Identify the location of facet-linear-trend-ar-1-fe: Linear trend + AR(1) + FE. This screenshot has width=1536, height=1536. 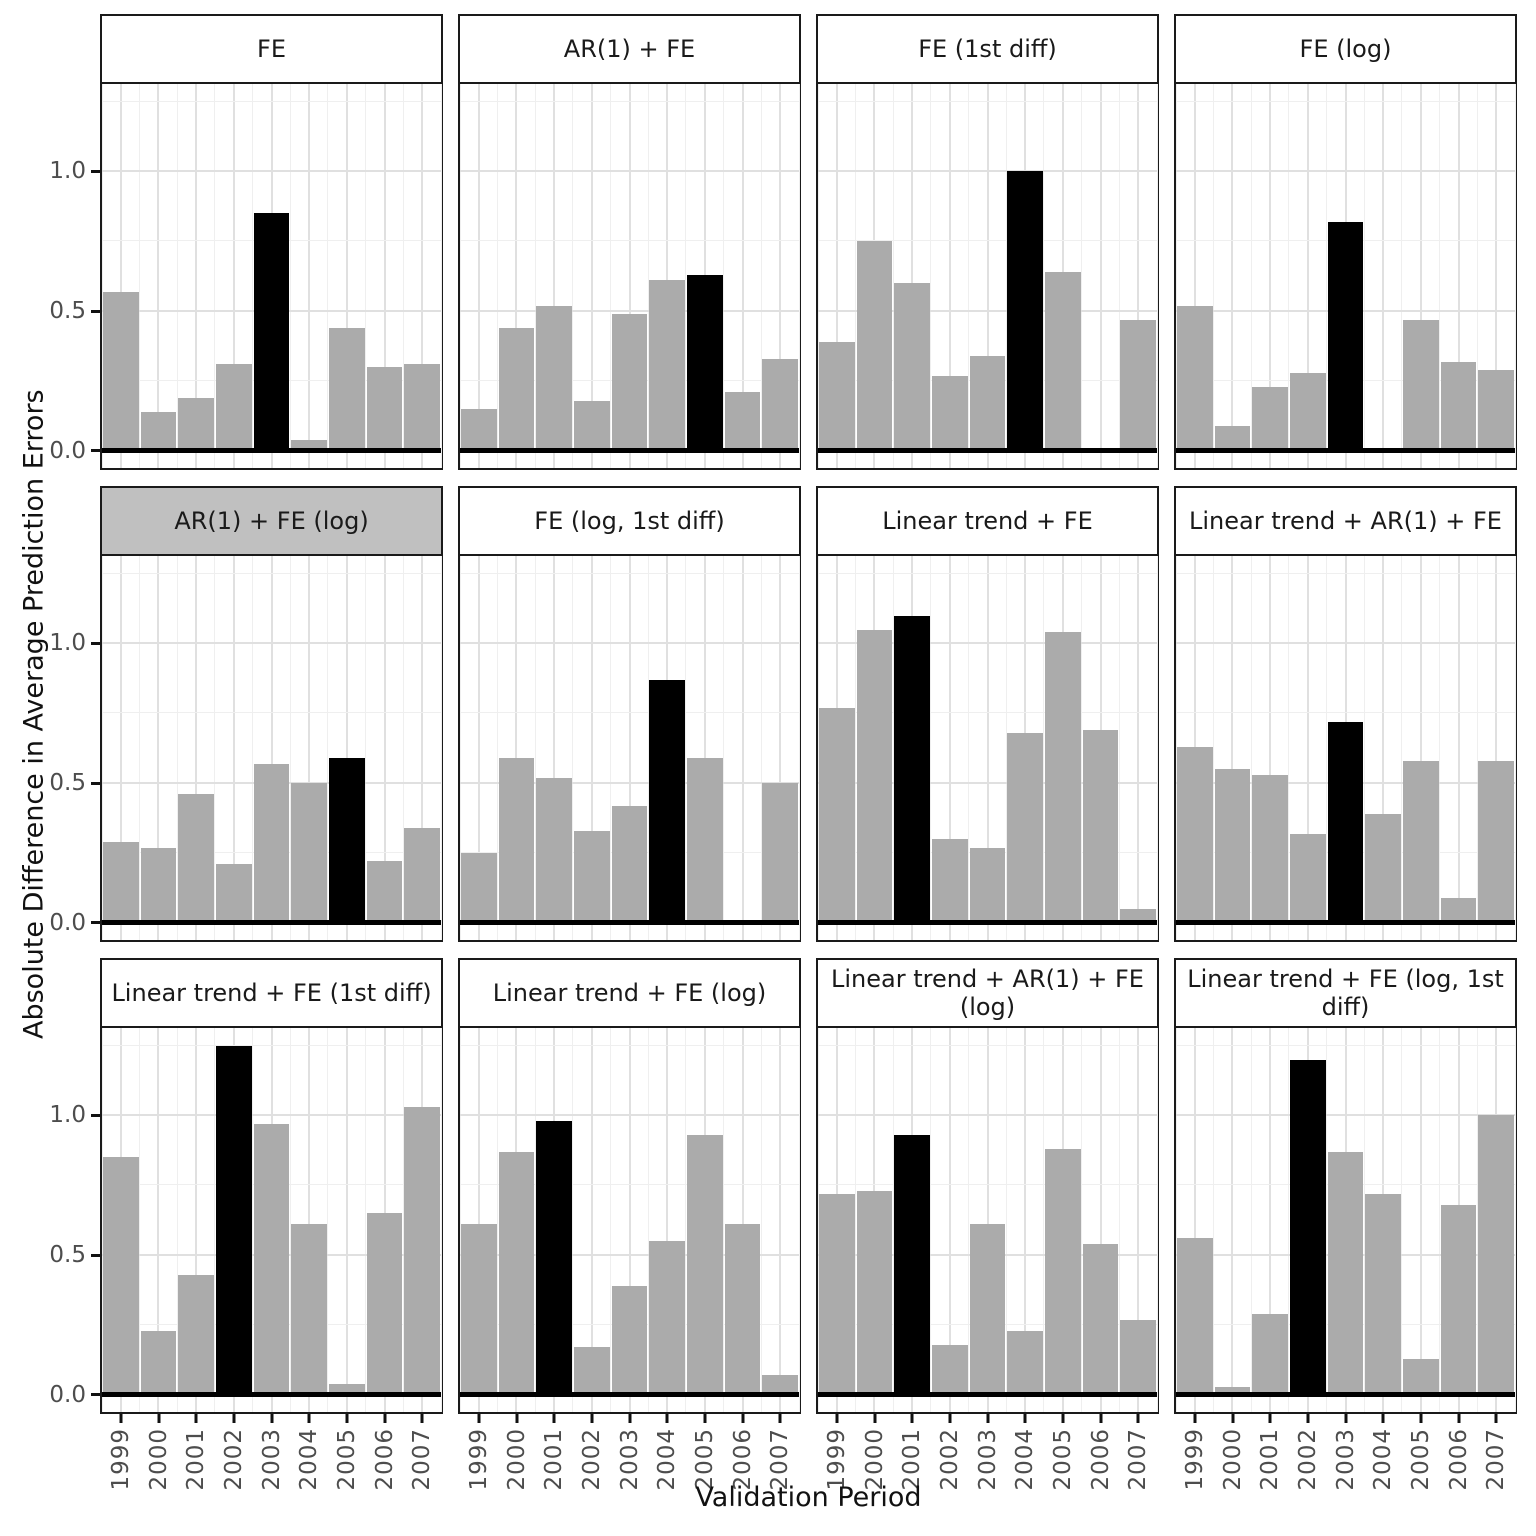
(1345, 714).